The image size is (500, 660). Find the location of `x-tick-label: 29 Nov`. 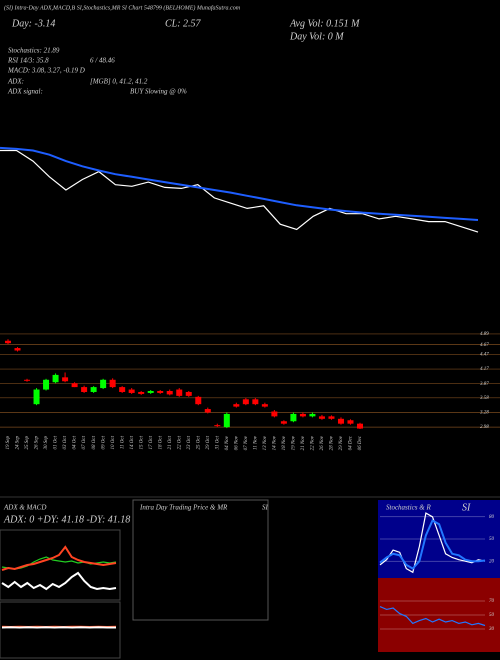

x-tick-label: 29 Nov is located at coordinates (341, 442).